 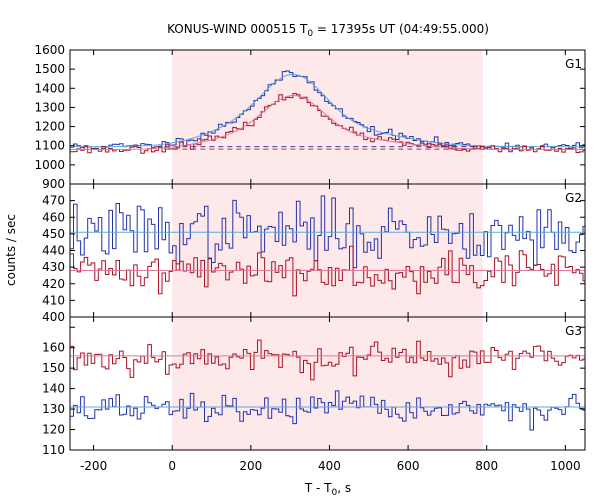 What do you see at coordinates (49, 69) in the screenshot?
I see `y-tick-label: 1500` at bounding box center [49, 69].